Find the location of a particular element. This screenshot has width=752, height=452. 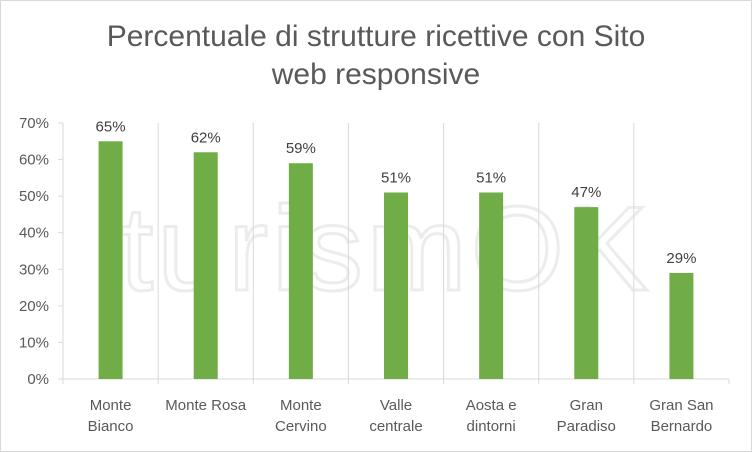

chart-title-line-2: web responsive is located at coordinates (376, 74).